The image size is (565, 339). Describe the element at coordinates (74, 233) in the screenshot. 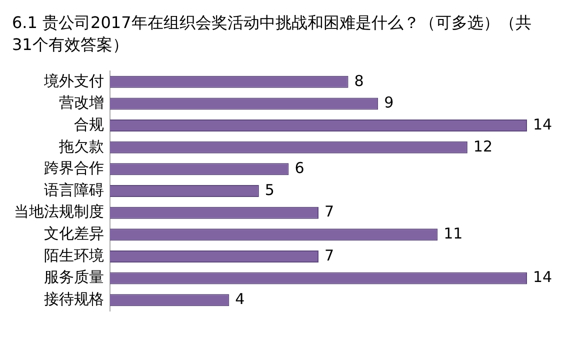

I see `y-tick-label: 文化差异` at that location.